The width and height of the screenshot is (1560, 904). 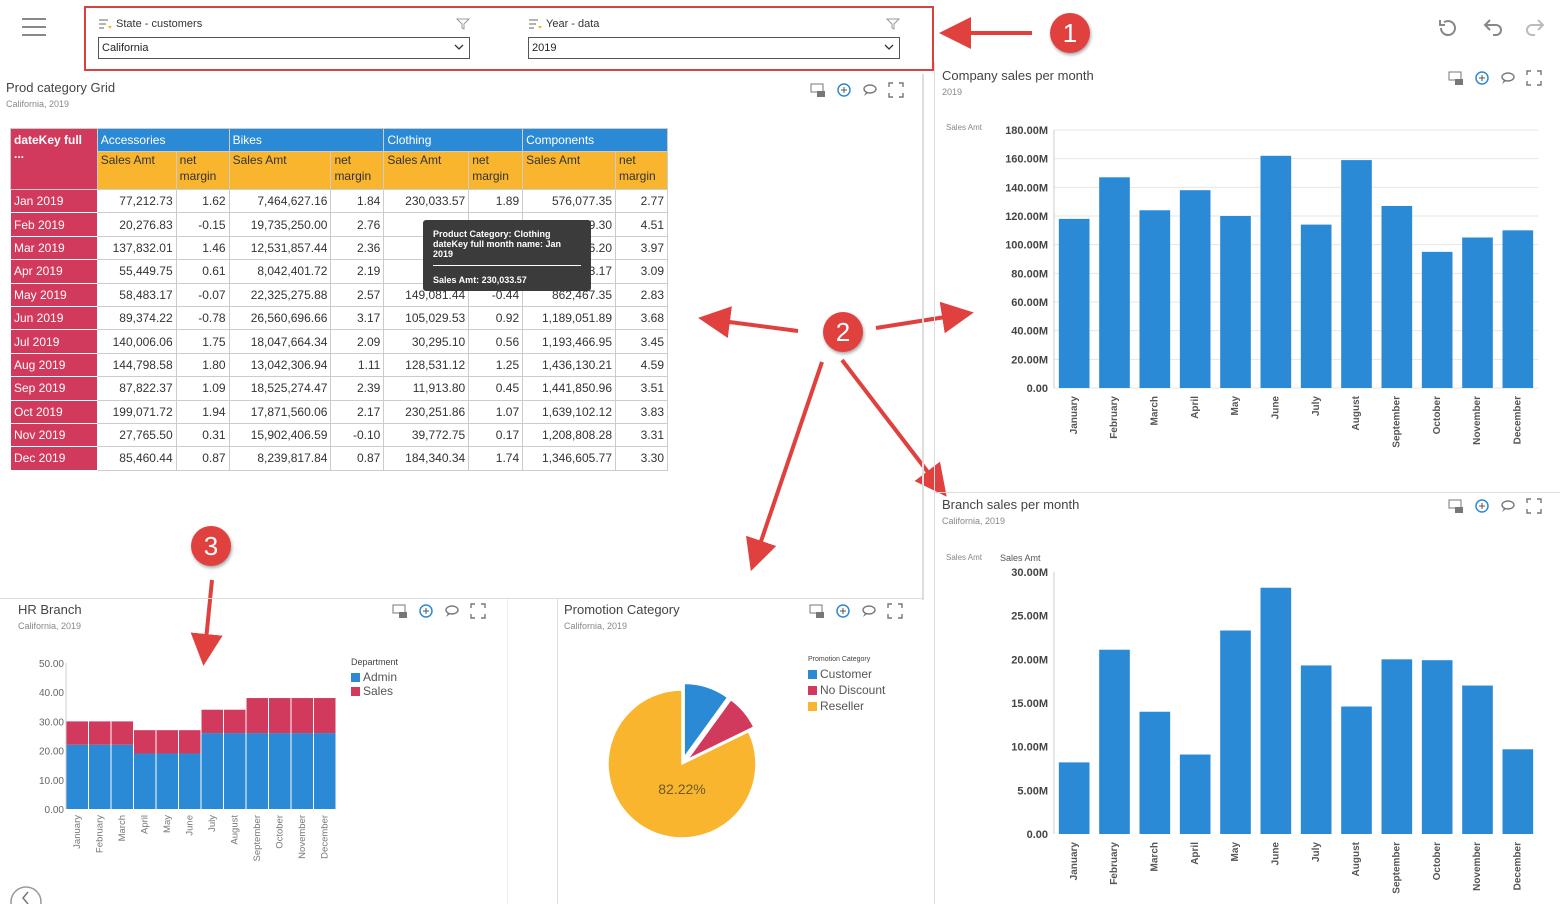 What do you see at coordinates (453, 140) in the screenshot?
I see `category-header: Clothing` at bounding box center [453, 140].